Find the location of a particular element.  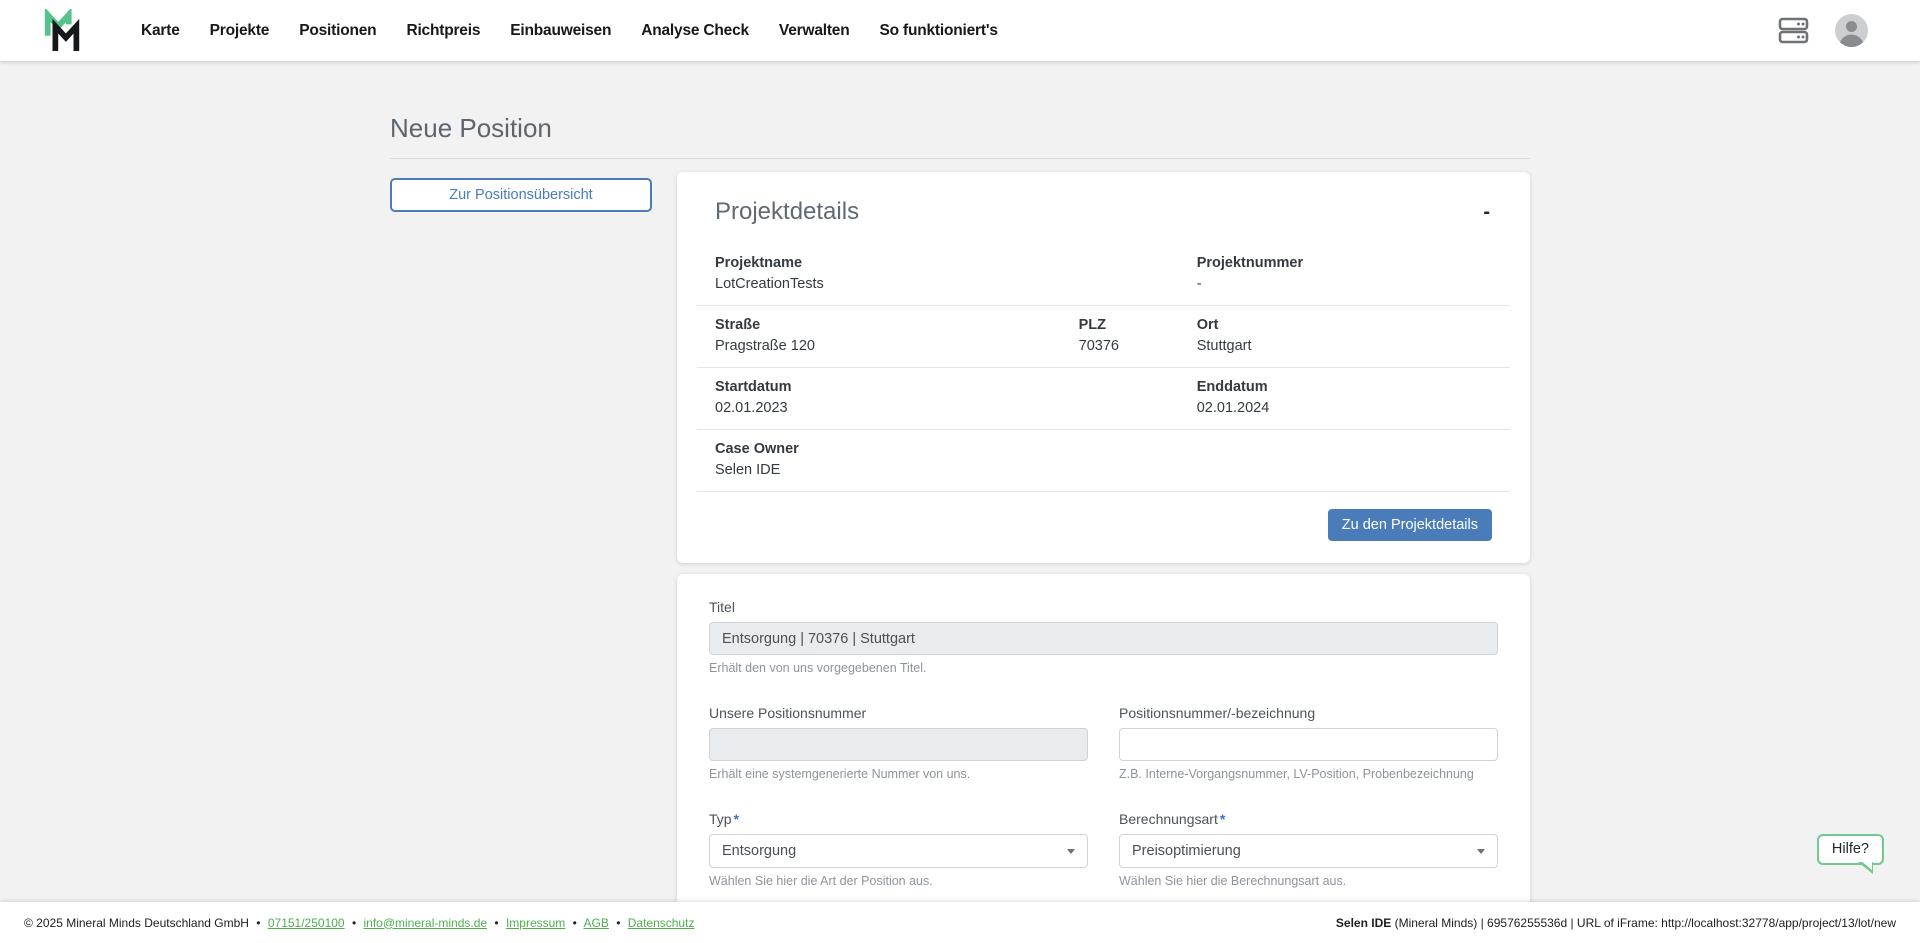

nav-item-karte: Karte is located at coordinates (160, 30).